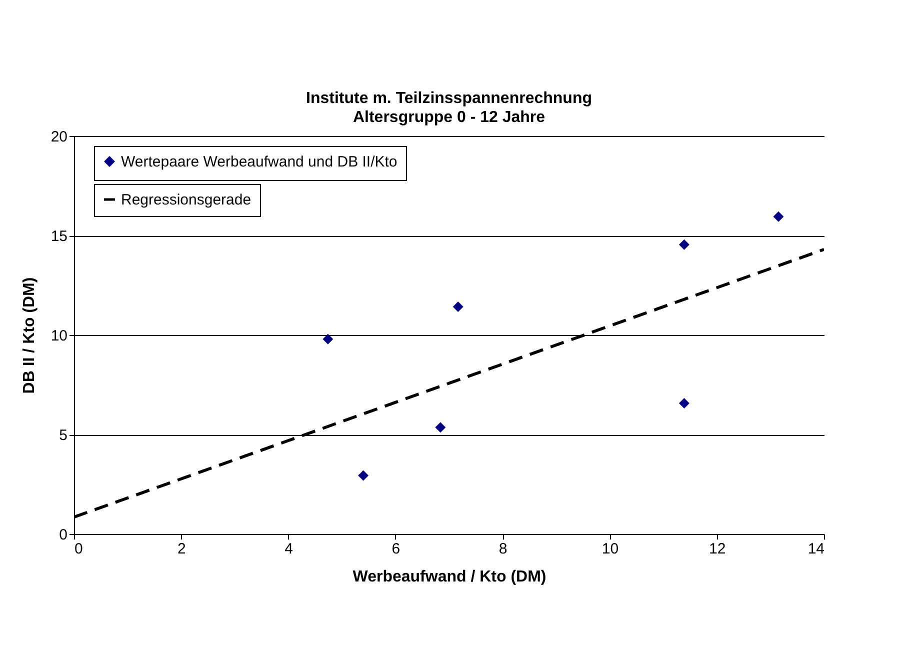 The image size is (902, 657). Describe the element at coordinates (396, 549) in the screenshot. I see `x-tick-label: 6` at that location.